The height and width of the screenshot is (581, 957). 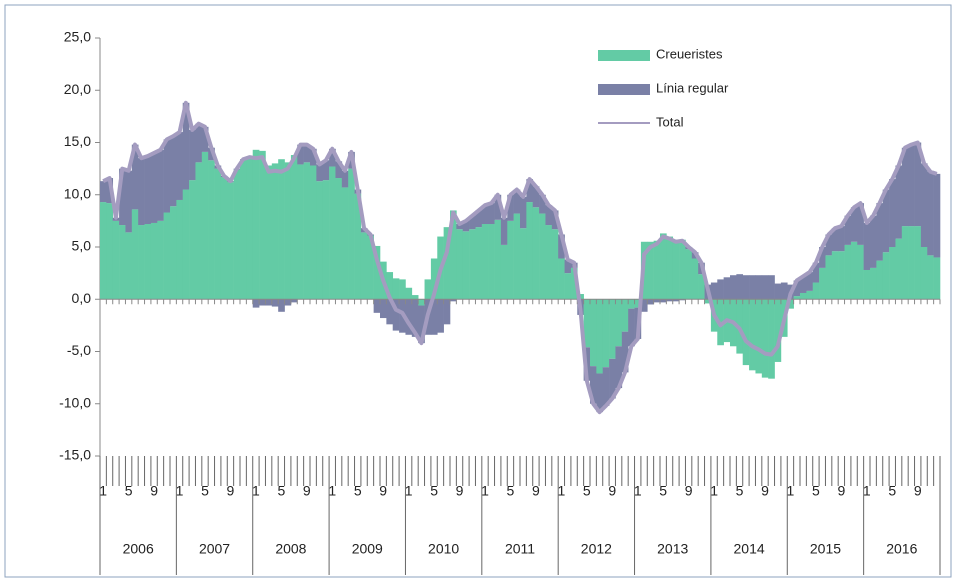 I want to click on legend-label: Creueristes, so click(x=689, y=53).